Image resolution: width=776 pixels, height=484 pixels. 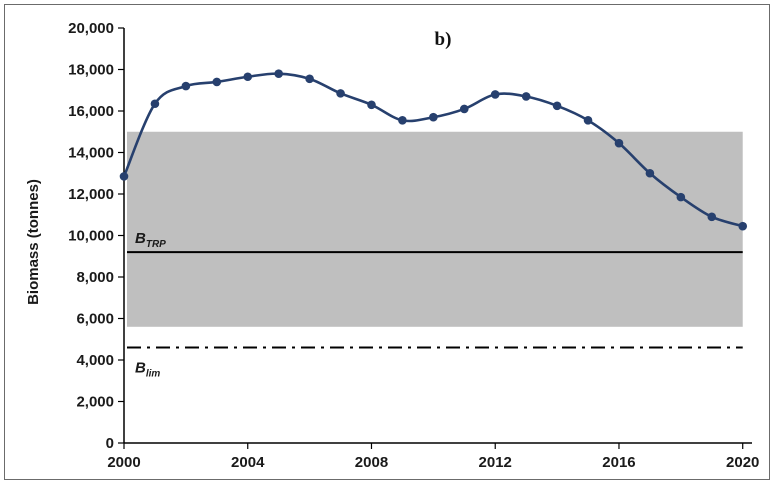 I want to click on y-tick-label: 6,000, so click(x=95, y=319).